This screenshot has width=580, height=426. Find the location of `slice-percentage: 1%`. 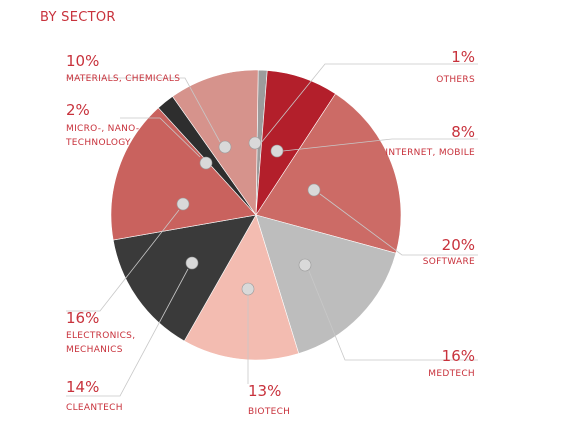

slice-percentage: 1% is located at coordinates (463, 57).